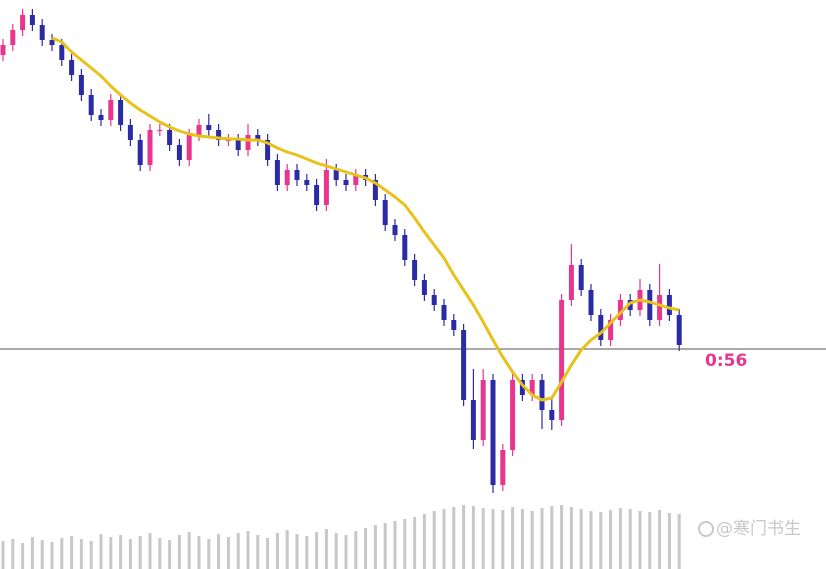 Image resolution: width=826 pixels, height=569 pixels. What do you see at coordinates (758, 529) in the screenshot?
I see `watermark: @寒门书生` at bounding box center [758, 529].